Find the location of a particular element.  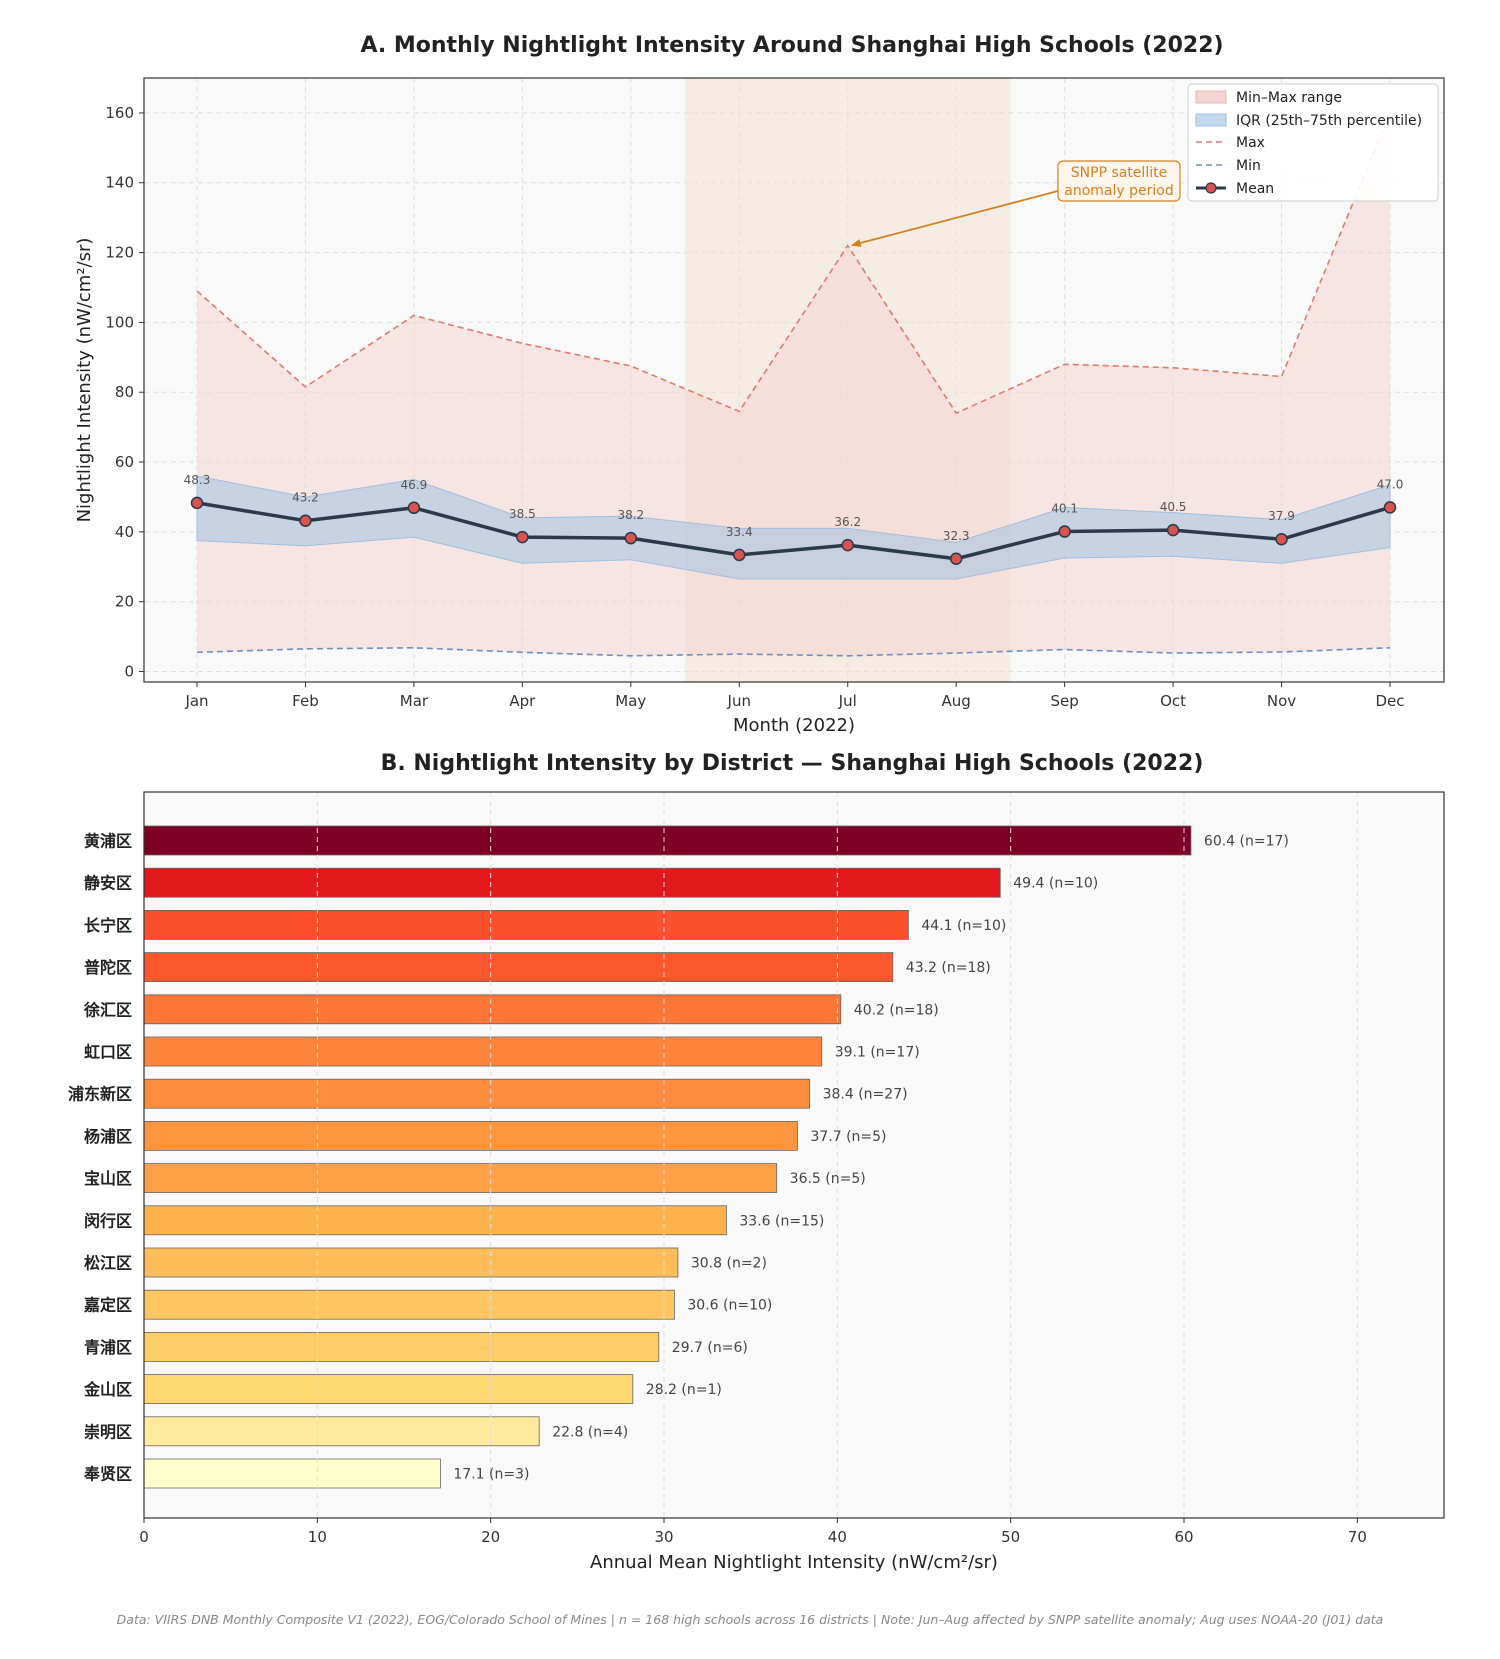

annotation-arrow is located at coordinates (959, 217).